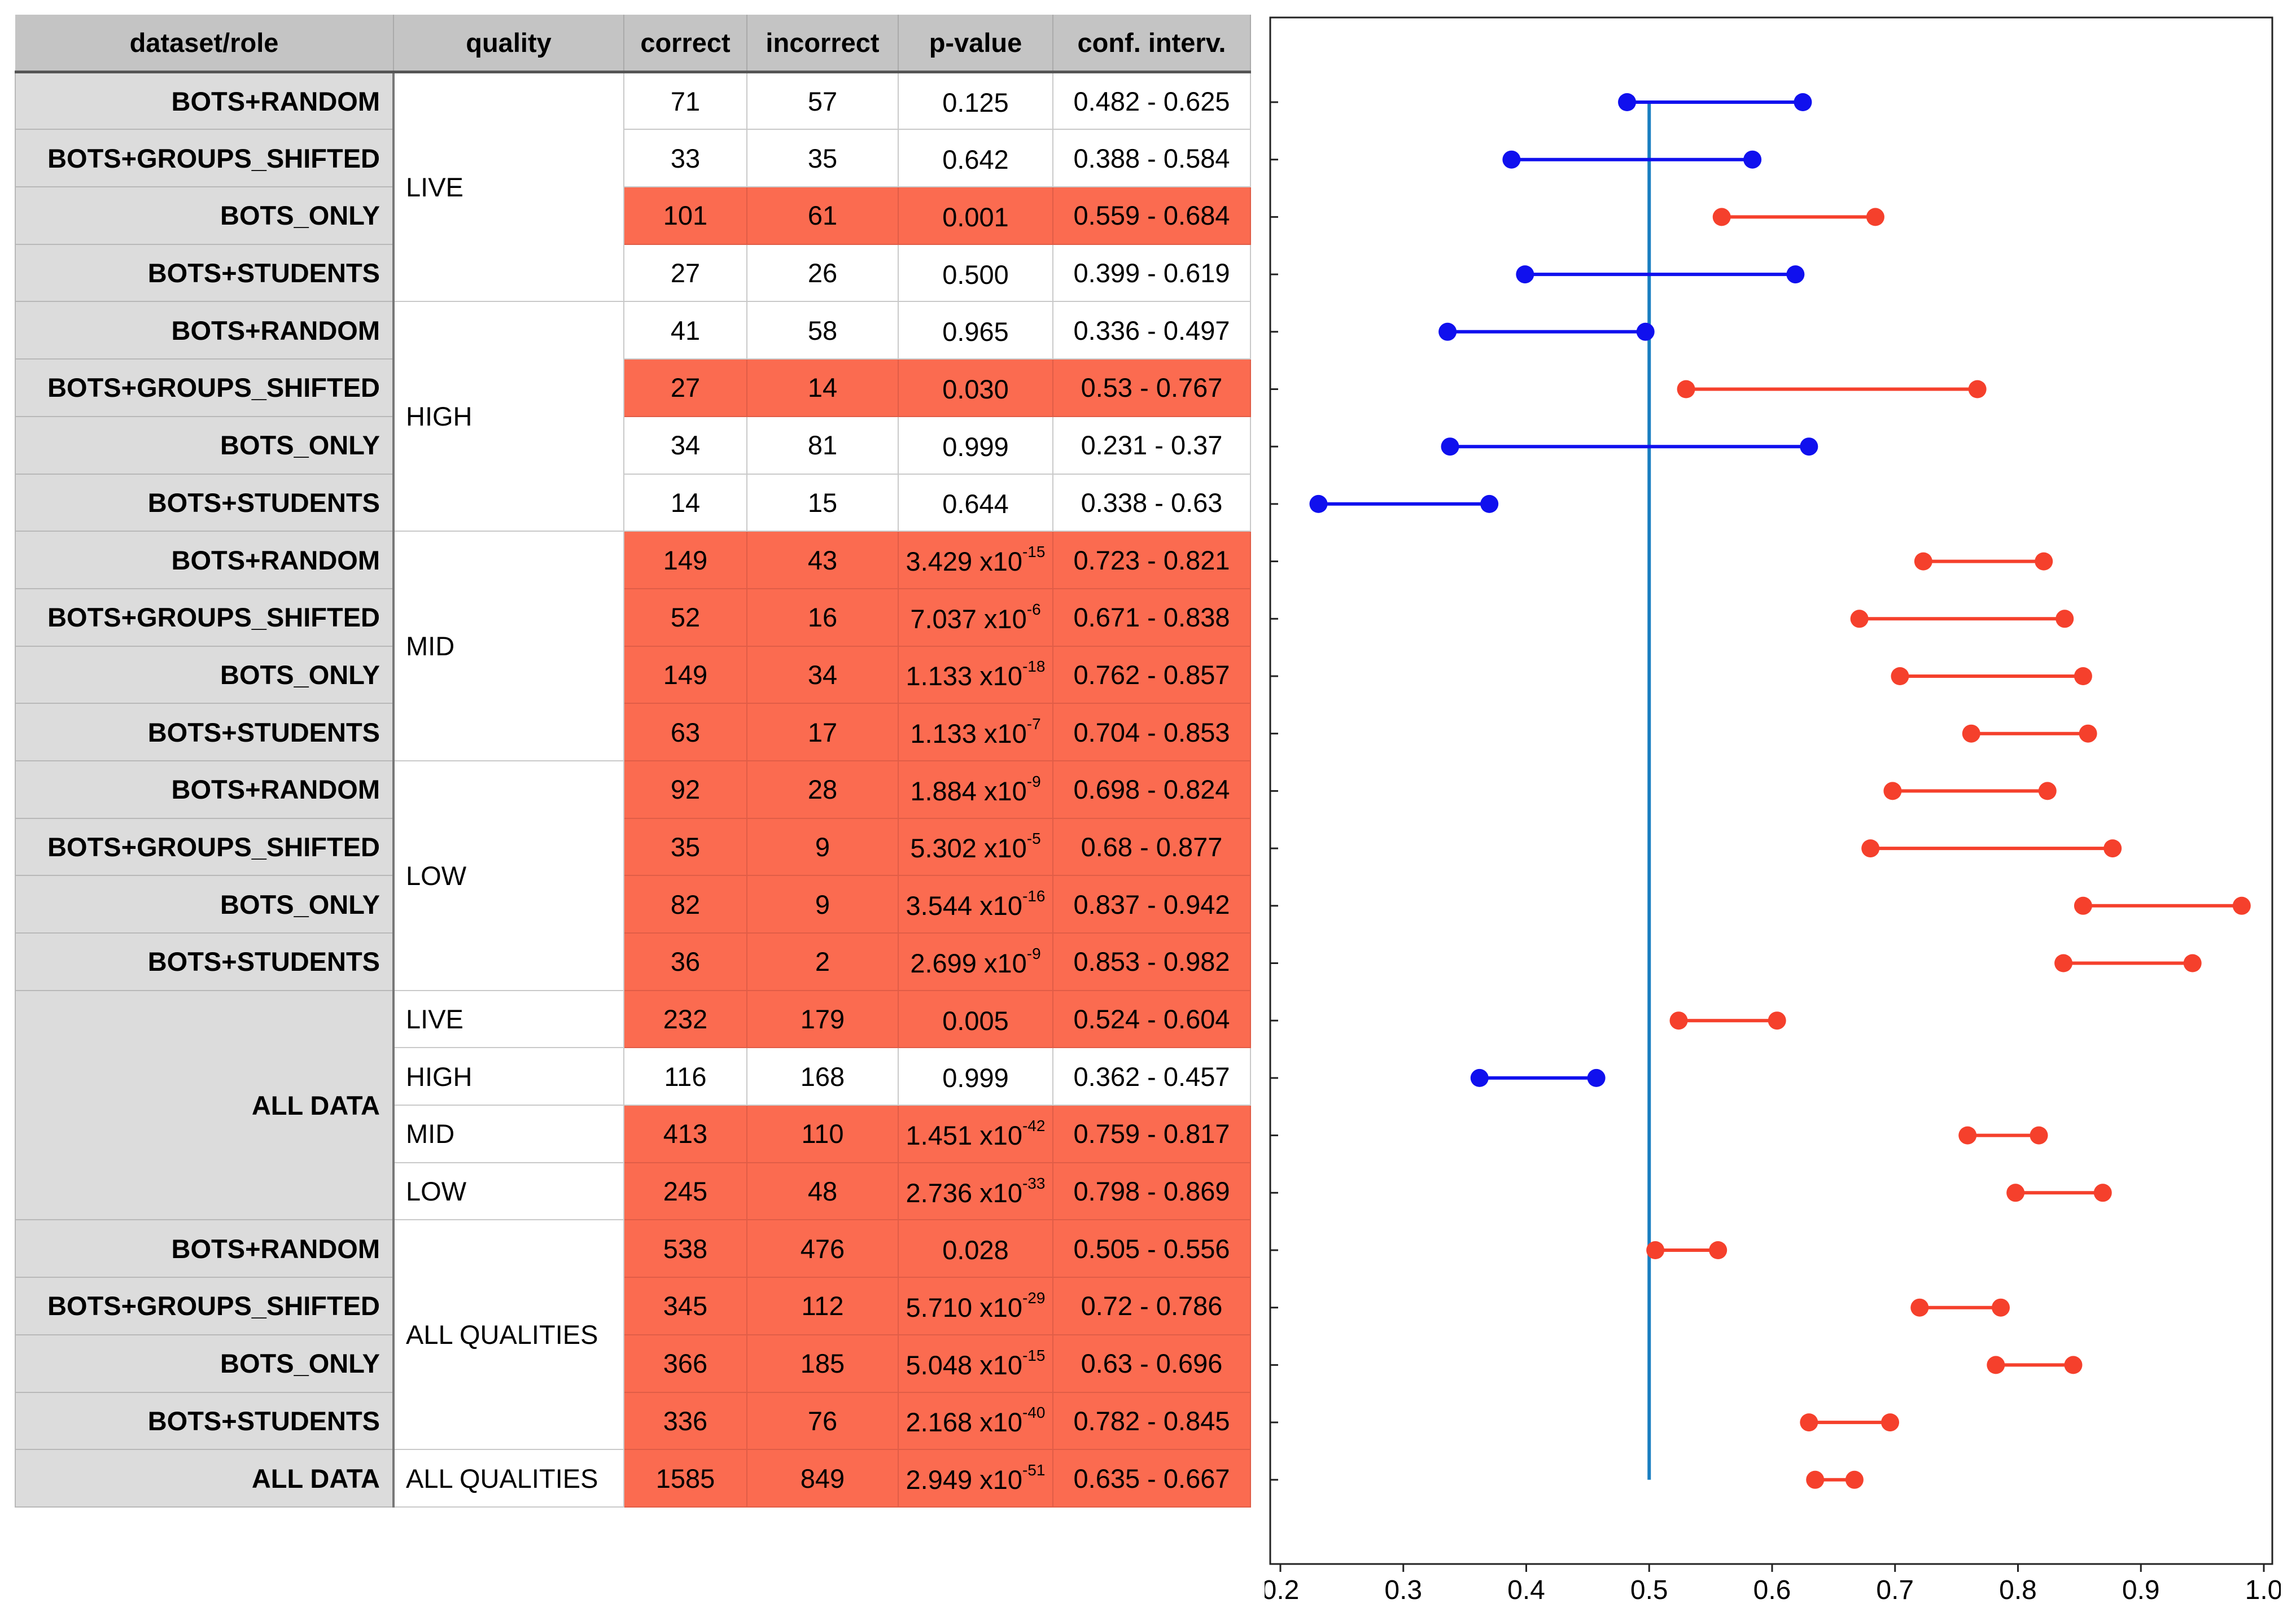 Image resolution: width=2296 pixels, height=1621 pixels. Describe the element at coordinates (633, 1076) in the screenshot. I see `table-row: HIGH 116 168 0.999 0.362 - 0.457` at that location.